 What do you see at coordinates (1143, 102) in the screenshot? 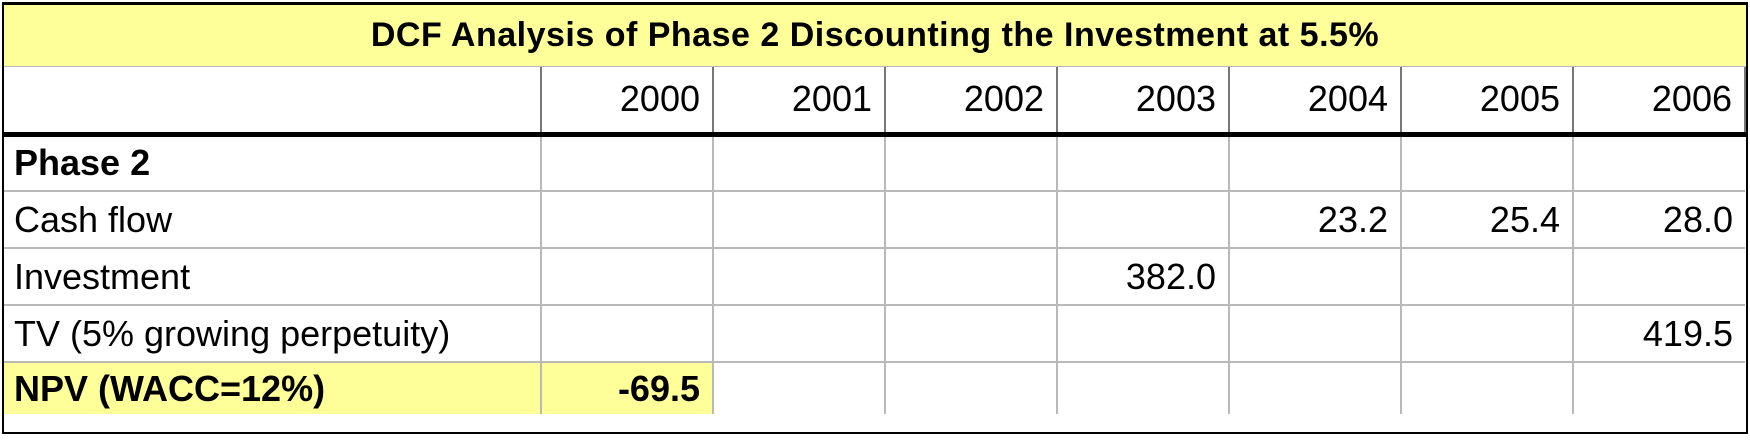
I see `year-header-2003: 2003` at bounding box center [1143, 102].